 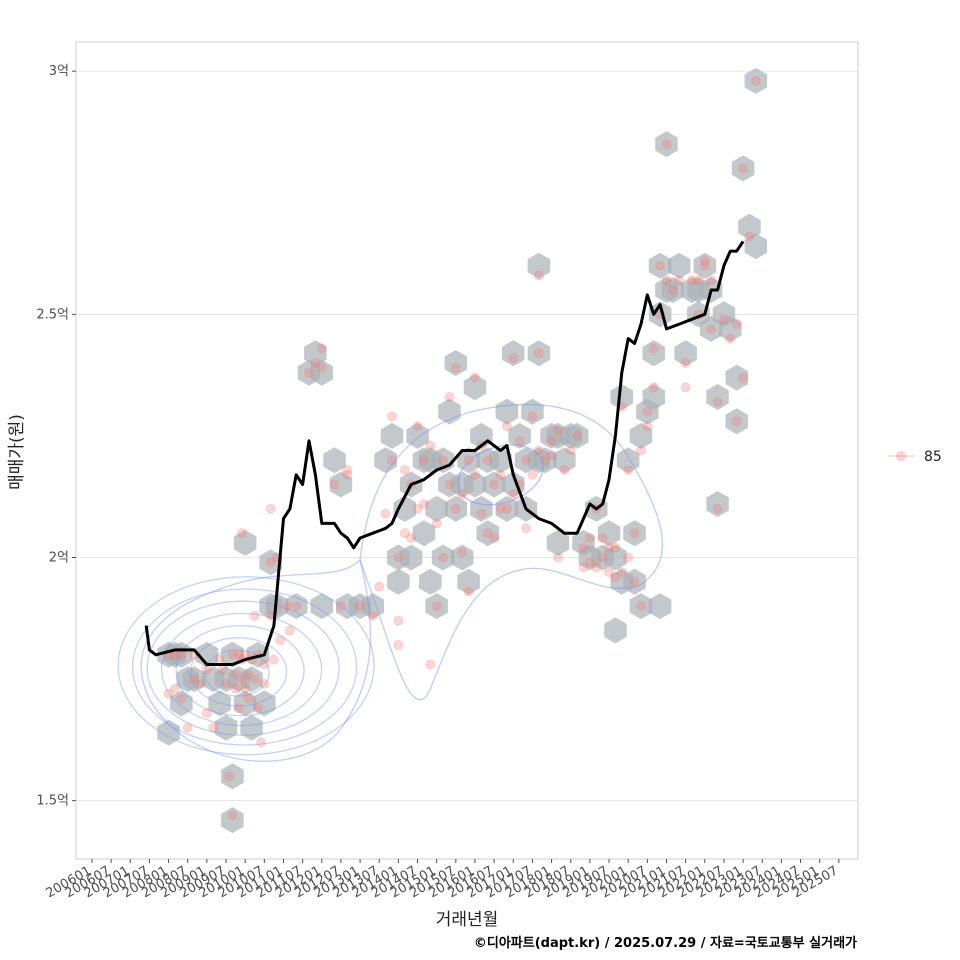 What do you see at coordinates (915, 457) in the screenshot?
I see `legend: 85` at bounding box center [915, 457].